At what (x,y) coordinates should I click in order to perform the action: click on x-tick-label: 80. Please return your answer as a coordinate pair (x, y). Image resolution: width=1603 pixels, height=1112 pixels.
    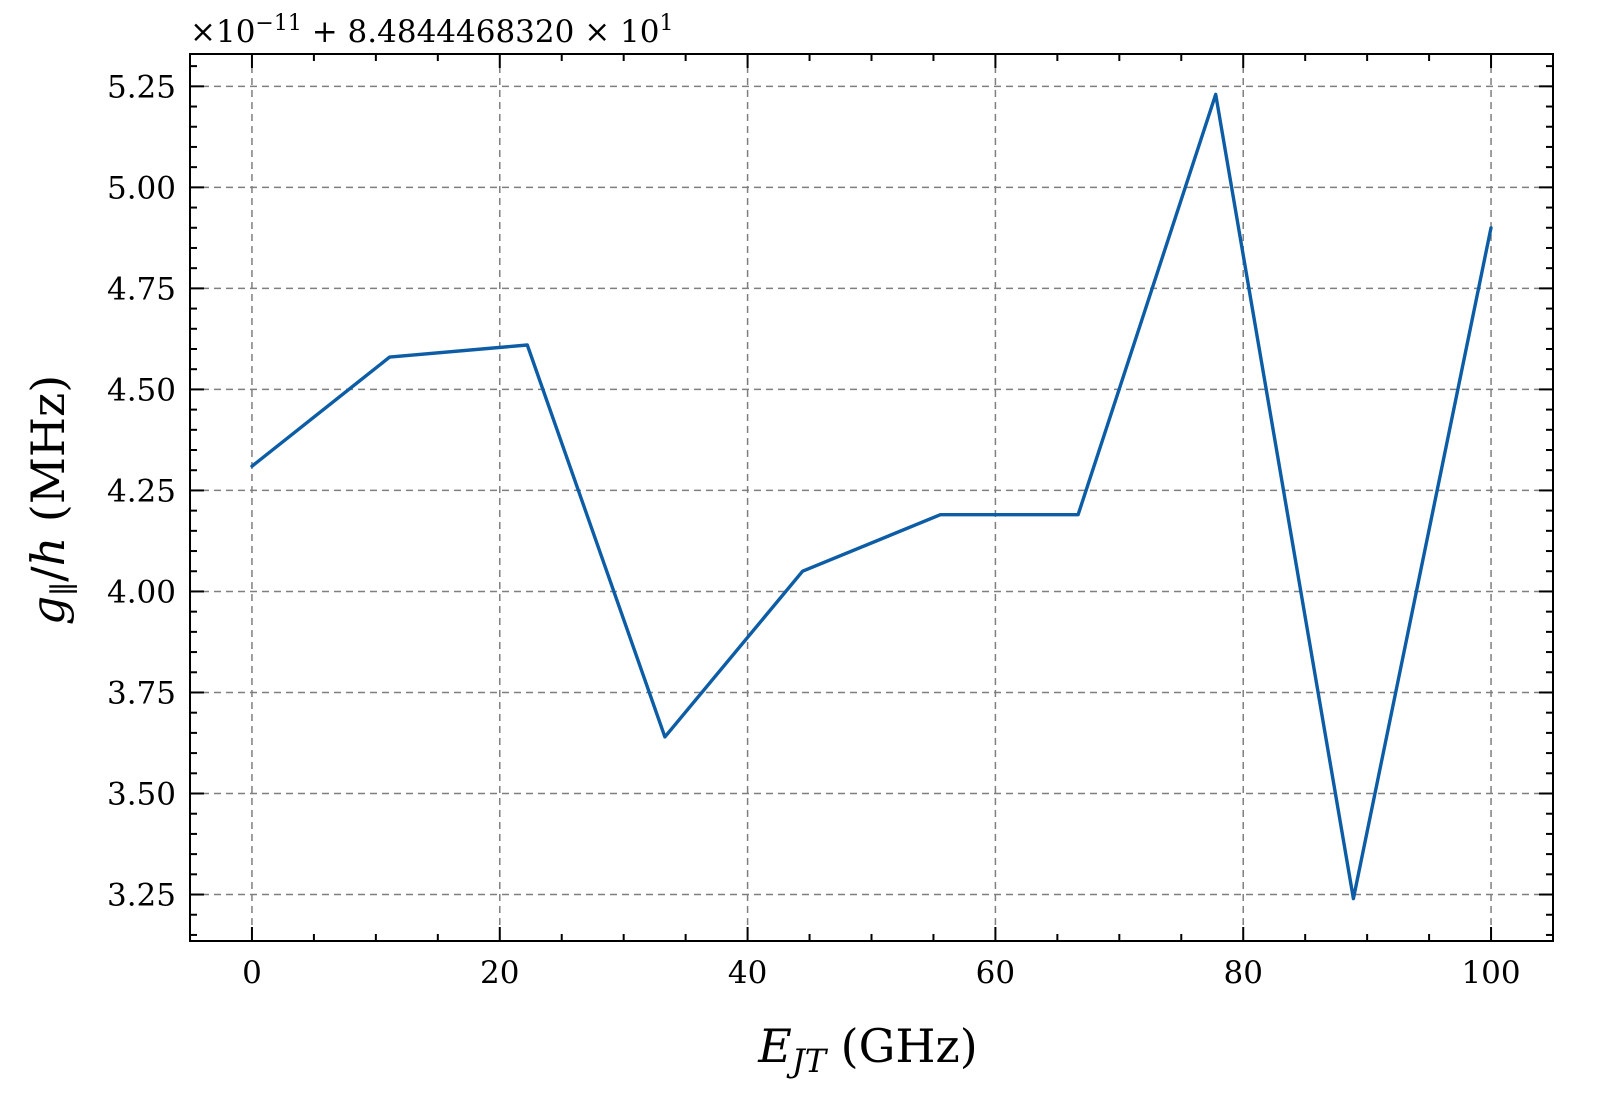
    Looking at the image, I should click on (1243, 973).